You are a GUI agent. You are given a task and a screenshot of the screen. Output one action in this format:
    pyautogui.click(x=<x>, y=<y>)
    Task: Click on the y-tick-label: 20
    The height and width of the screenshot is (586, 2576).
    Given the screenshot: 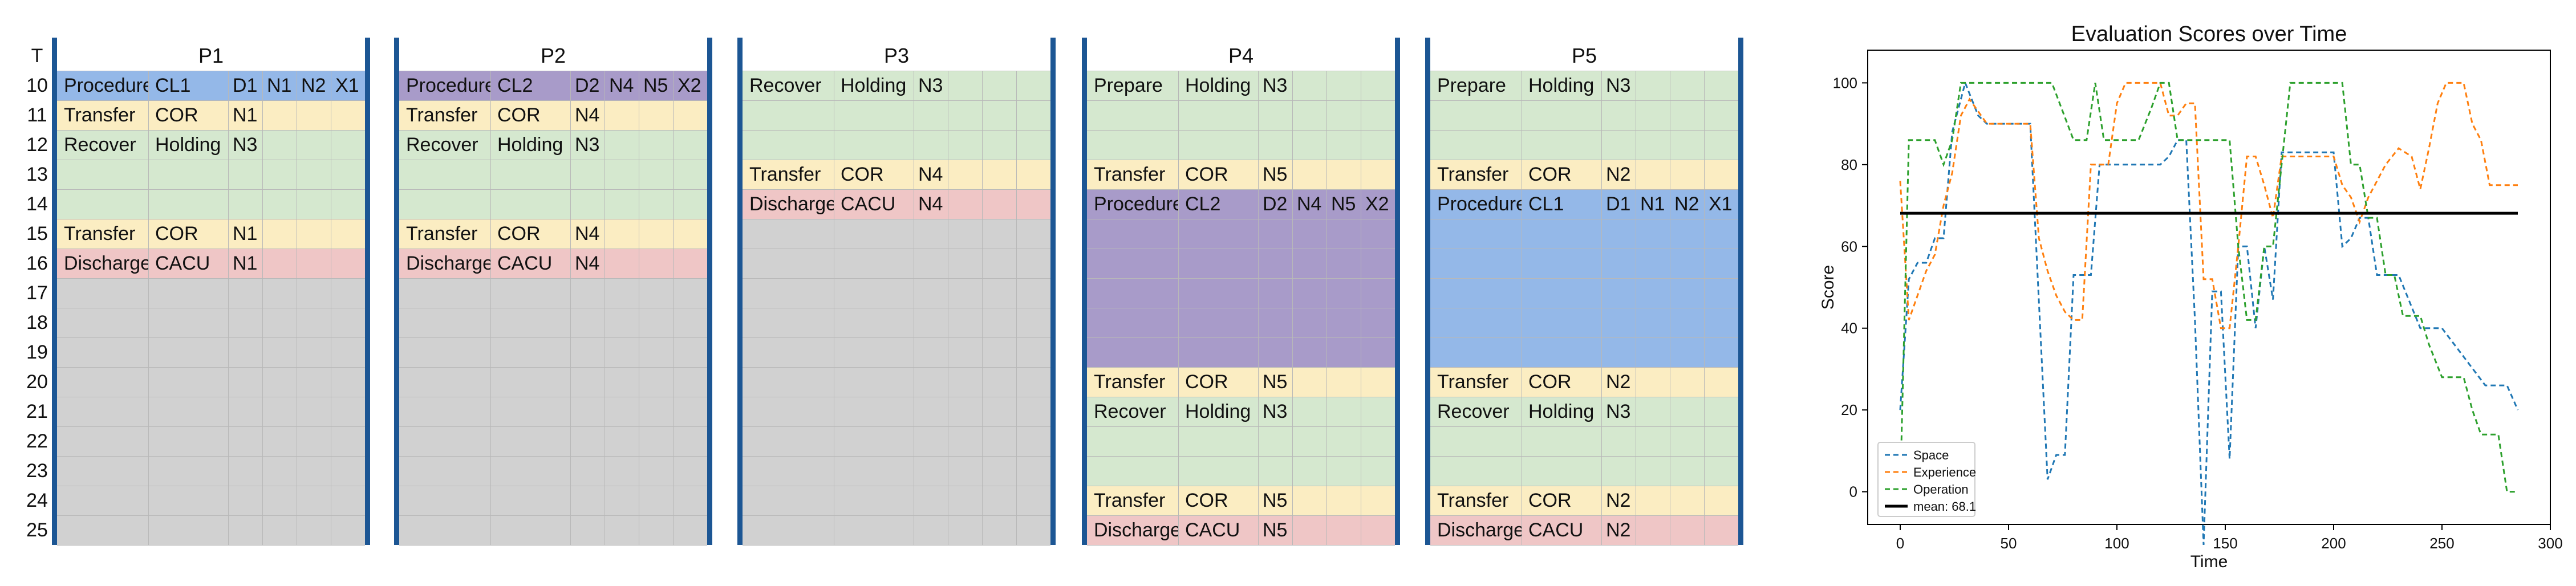 What is the action you would take?
    pyautogui.click(x=1849, y=409)
    